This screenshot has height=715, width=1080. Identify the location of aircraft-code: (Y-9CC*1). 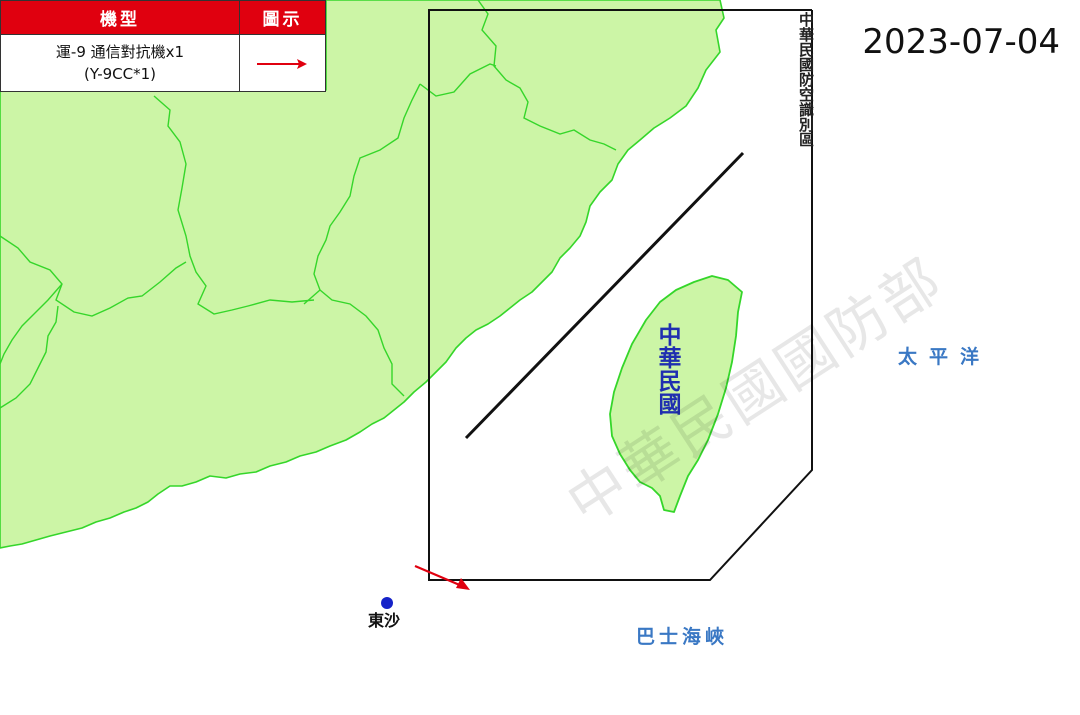
(120, 74).